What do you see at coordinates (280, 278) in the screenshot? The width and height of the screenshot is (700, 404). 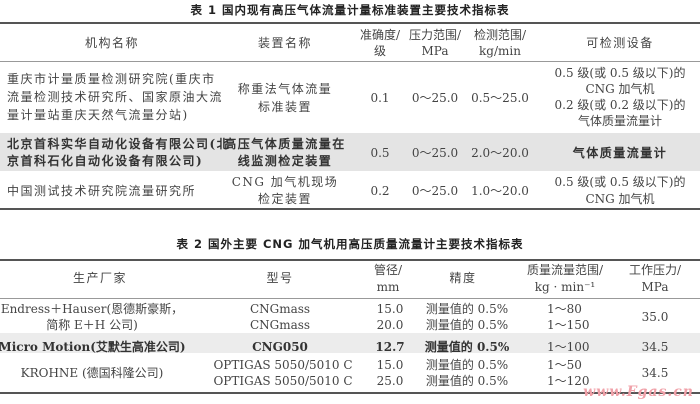 I see `t2-header-model: 型号` at bounding box center [280, 278].